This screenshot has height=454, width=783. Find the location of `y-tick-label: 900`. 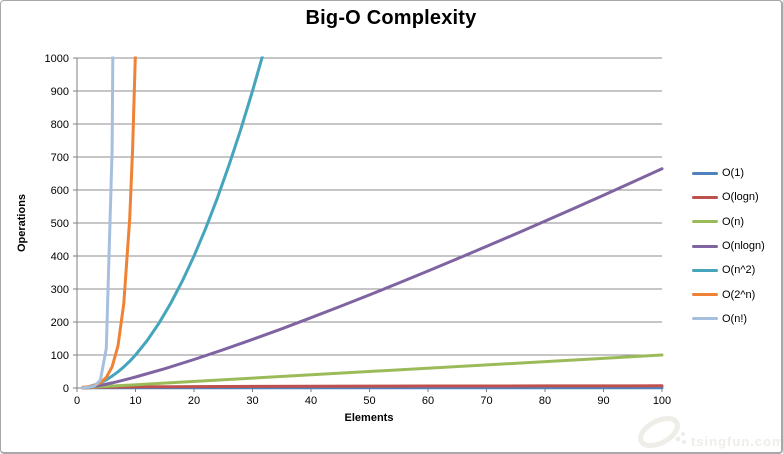

y-tick-label: 900 is located at coordinates (60, 92).